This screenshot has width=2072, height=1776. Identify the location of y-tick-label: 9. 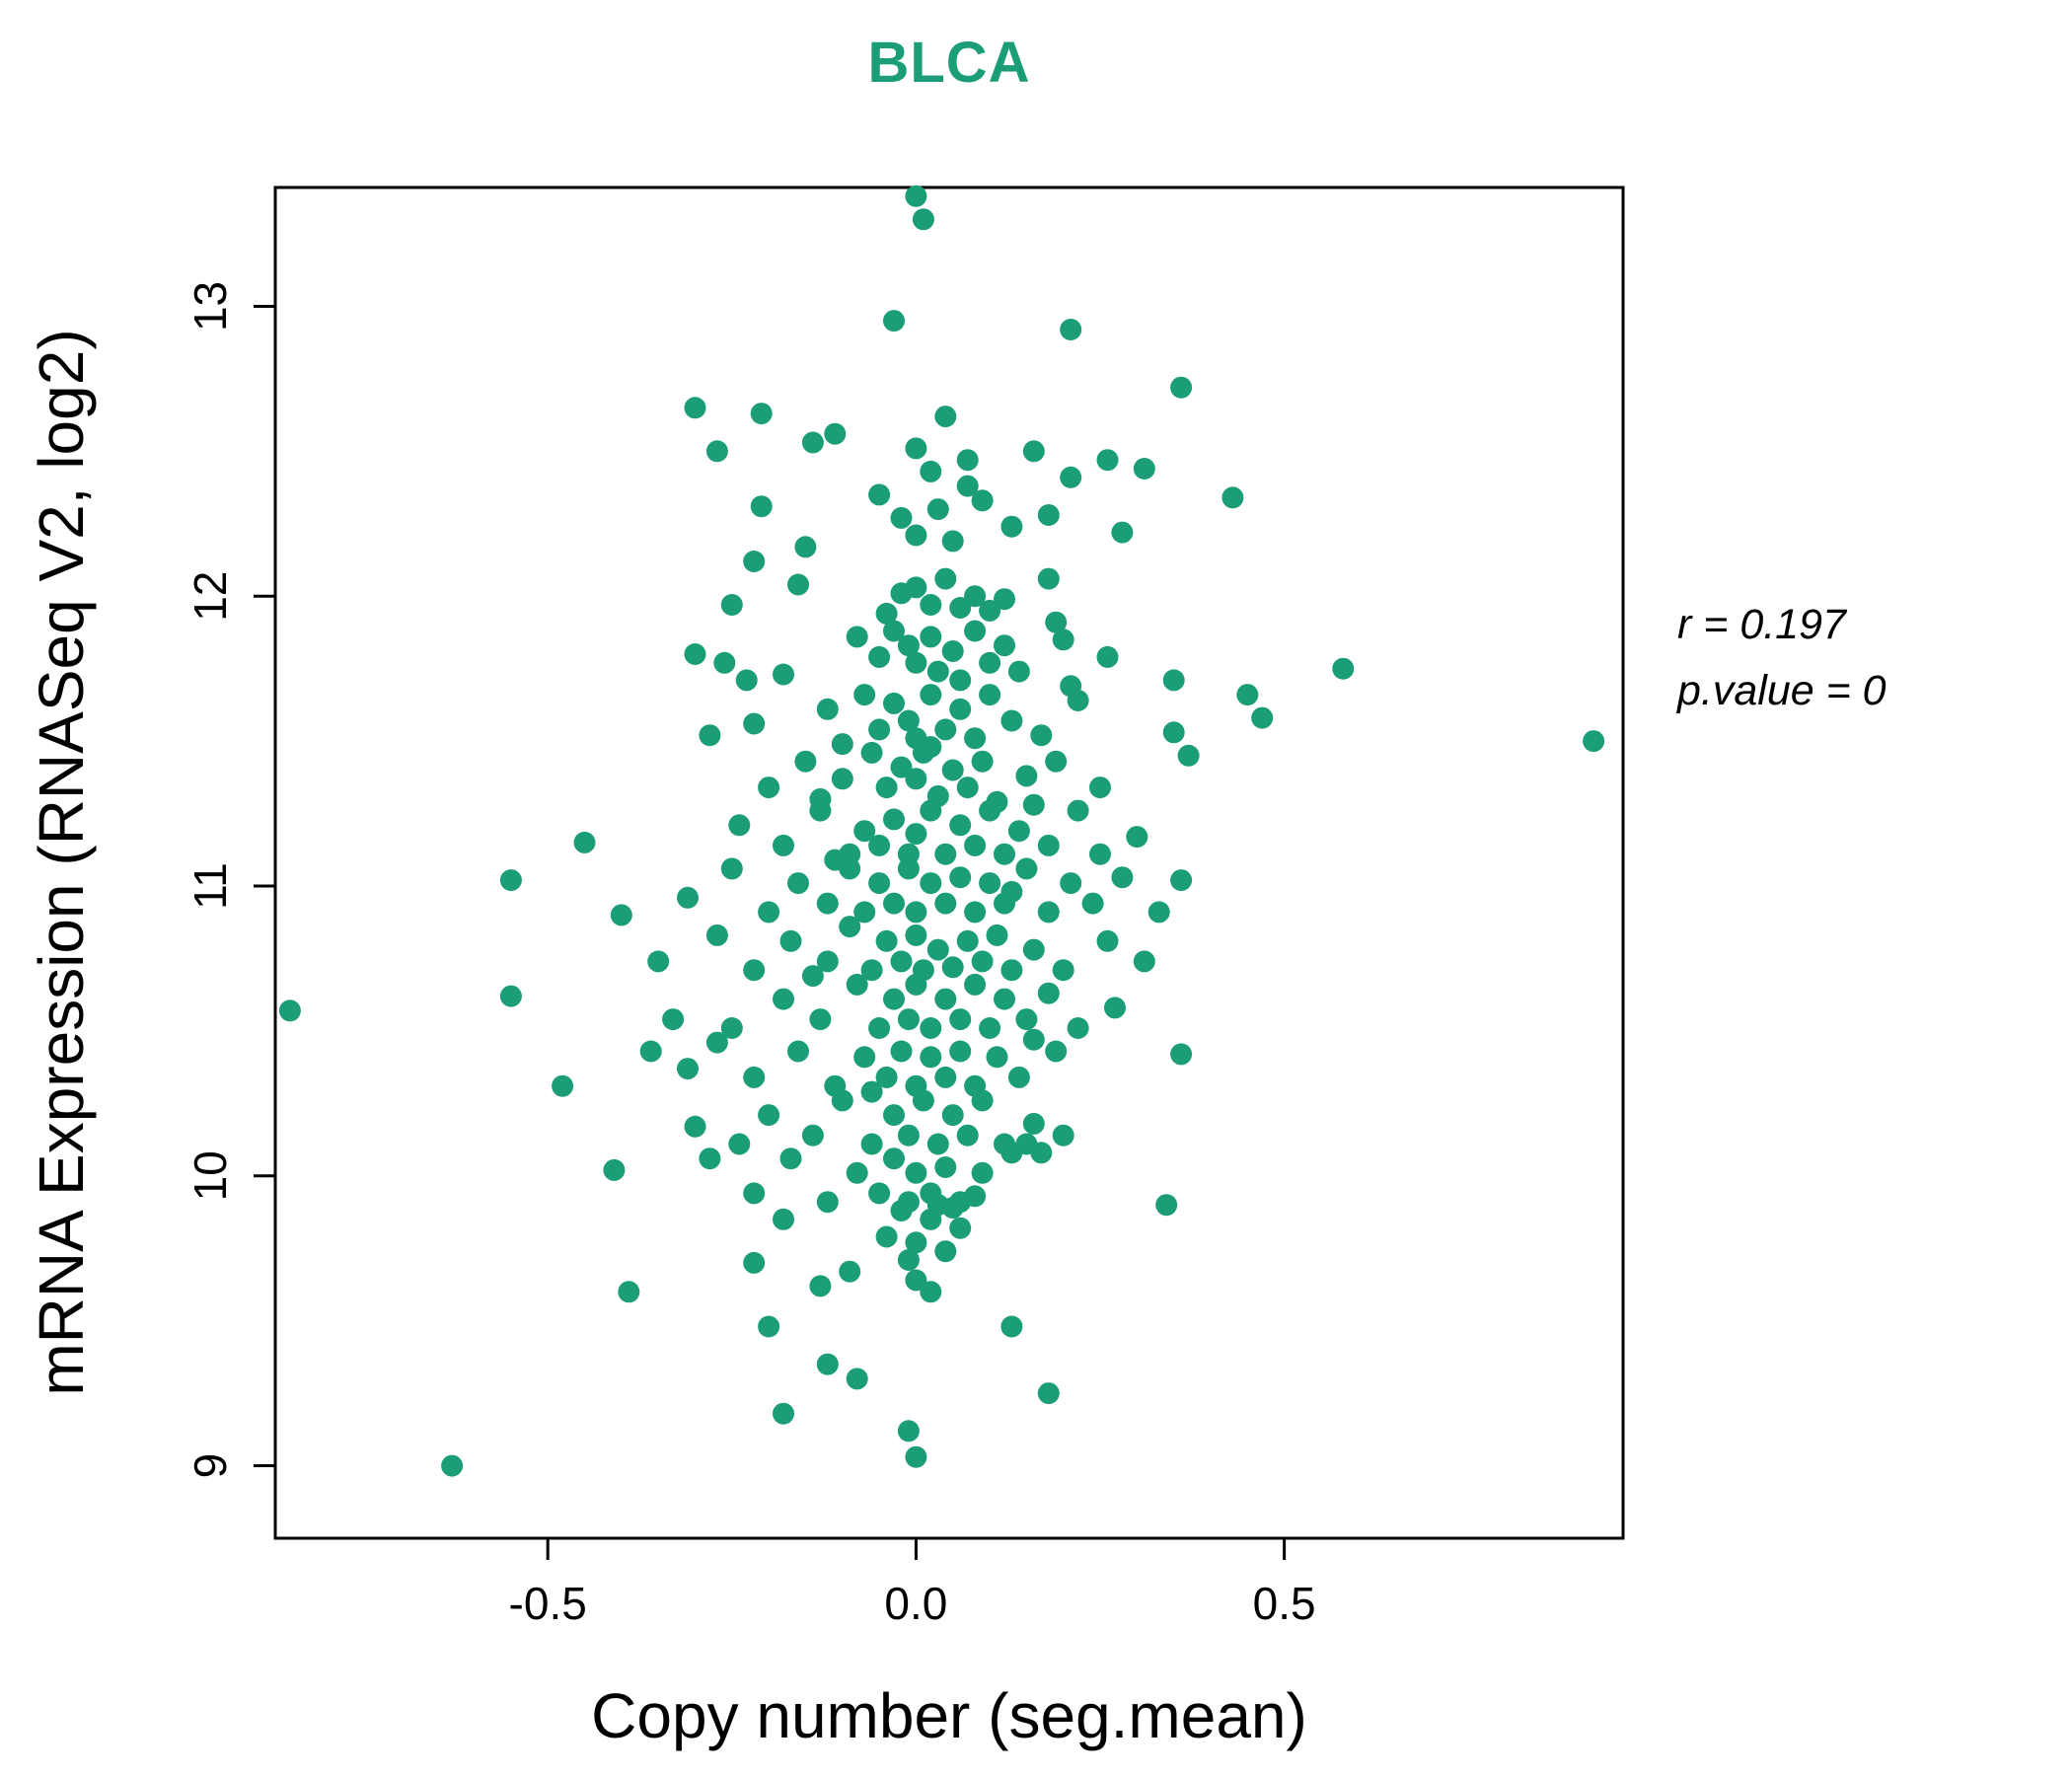
(211, 1466).